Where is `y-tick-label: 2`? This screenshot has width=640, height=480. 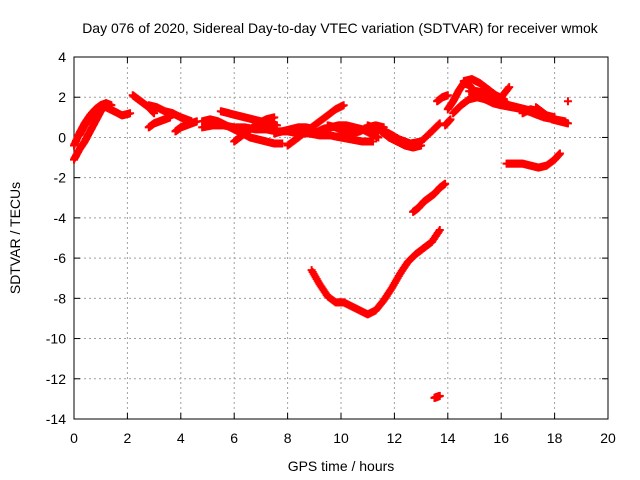
y-tick-label: 2 is located at coordinates (62, 97).